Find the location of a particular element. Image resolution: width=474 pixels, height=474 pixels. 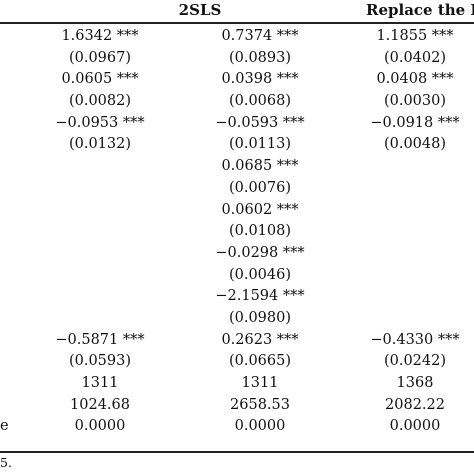

table-row: (0.0132) (0.0113) (0.0048) is located at coordinates (237, 145).